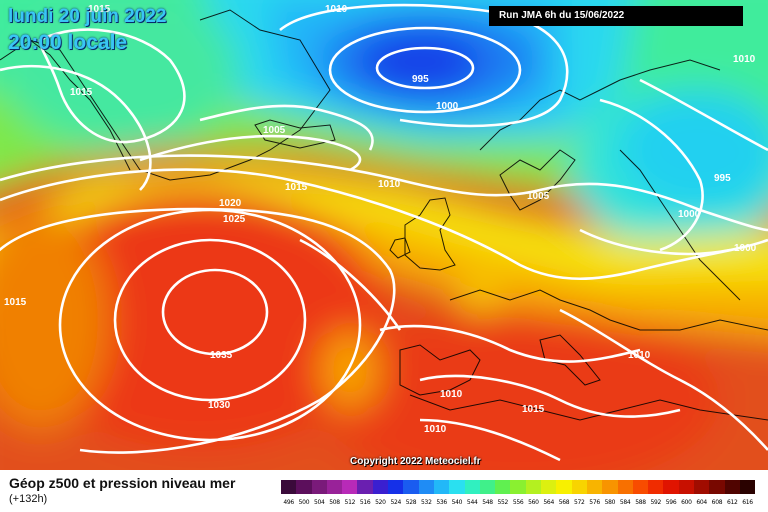 The height and width of the screenshot is (512, 768). I want to click on color-scale-label: 556, so click(518, 502).